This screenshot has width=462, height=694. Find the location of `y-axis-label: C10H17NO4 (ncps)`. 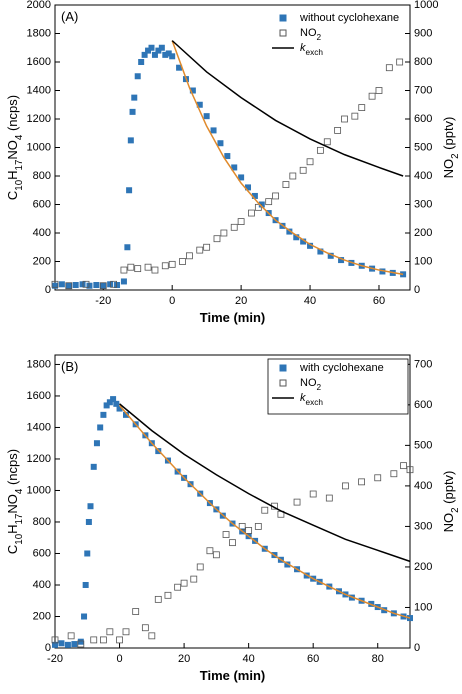

y-axis-label: C10H17NO4 (ncps) is located at coordinates (15, 501).